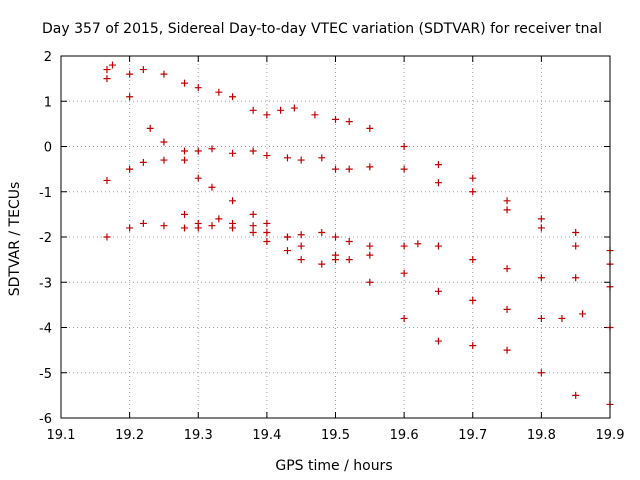 The height and width of the screenshot is (480, 640). Describe the element at coordinates (61, 435) in the screenshot. I see `x-tick-label: 19.1` at that location.